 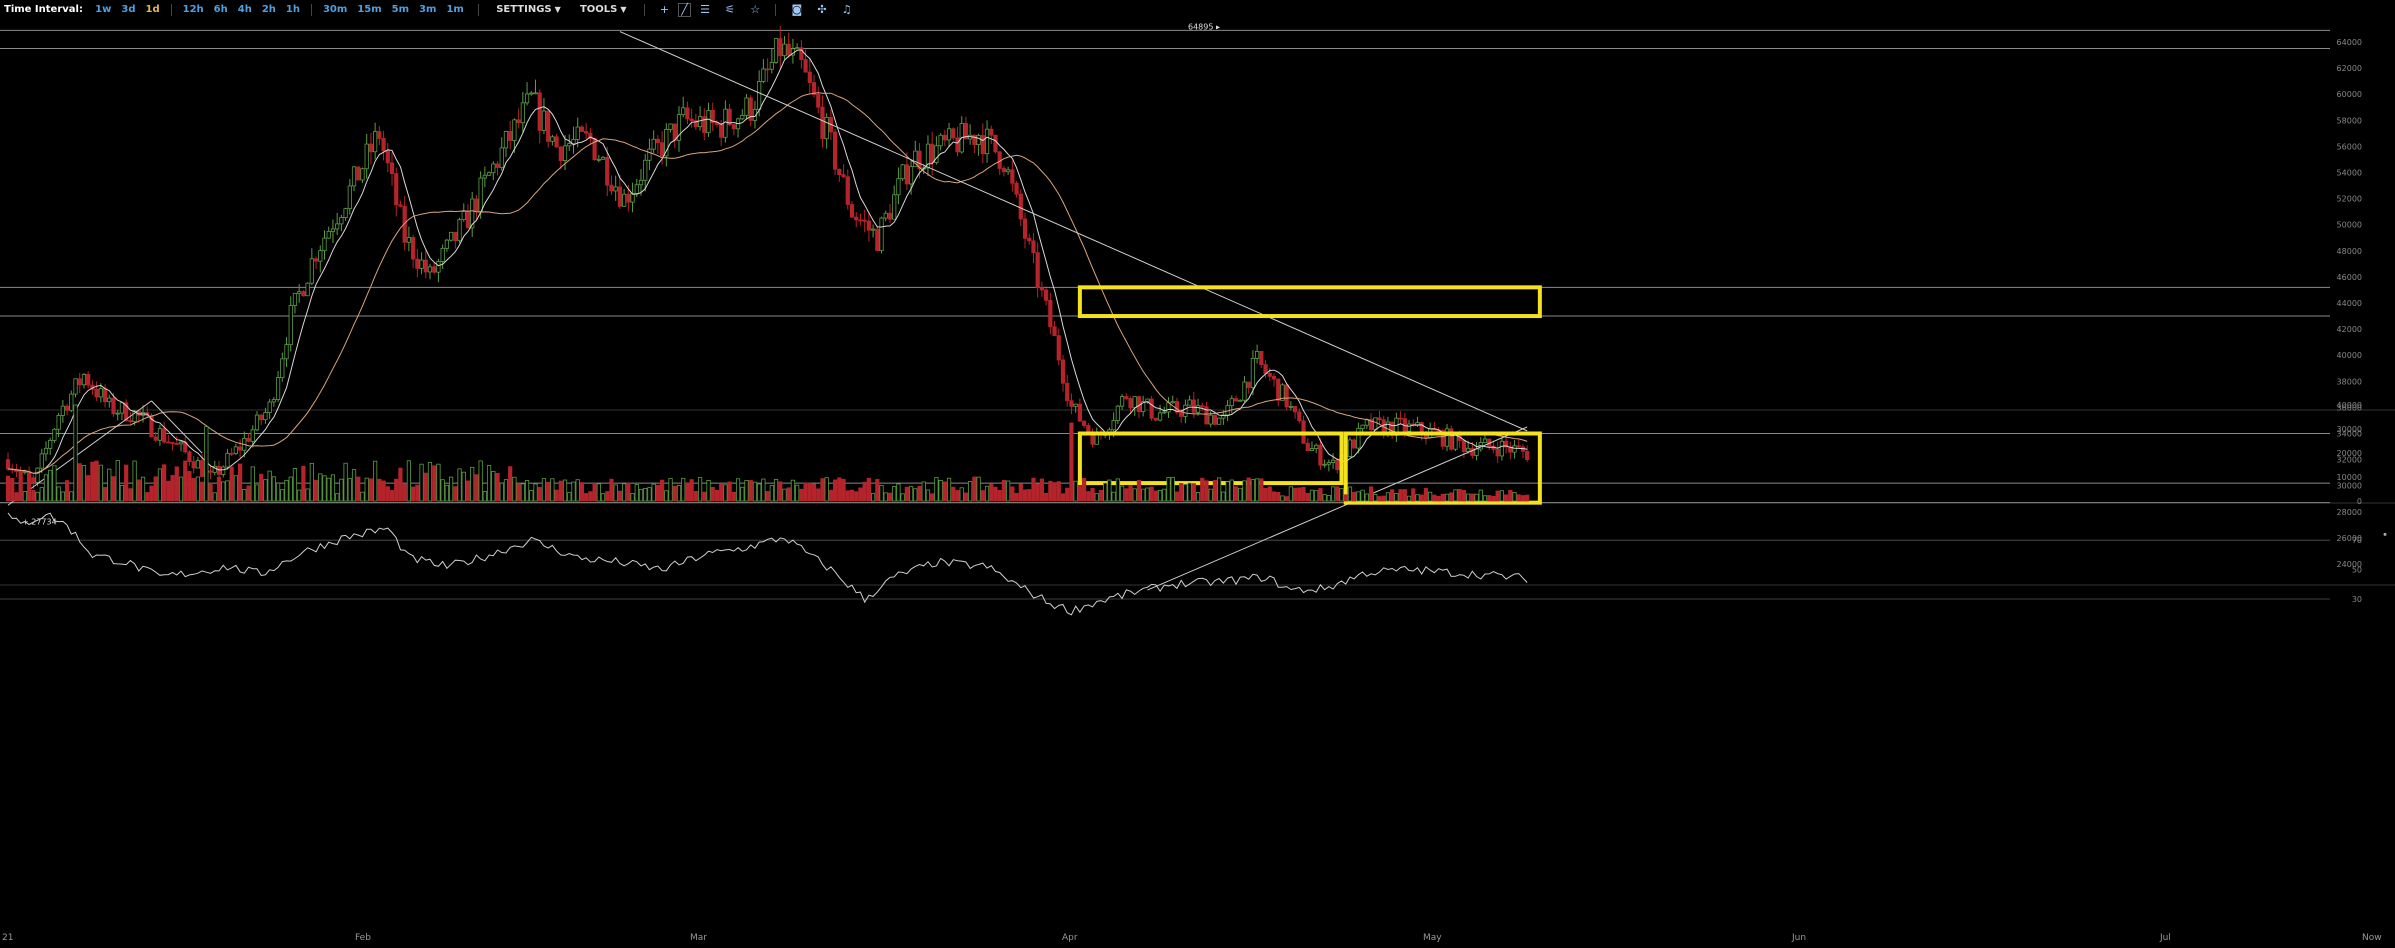 I want to click on interval-30m: 30m, so click(x=335, y=9).